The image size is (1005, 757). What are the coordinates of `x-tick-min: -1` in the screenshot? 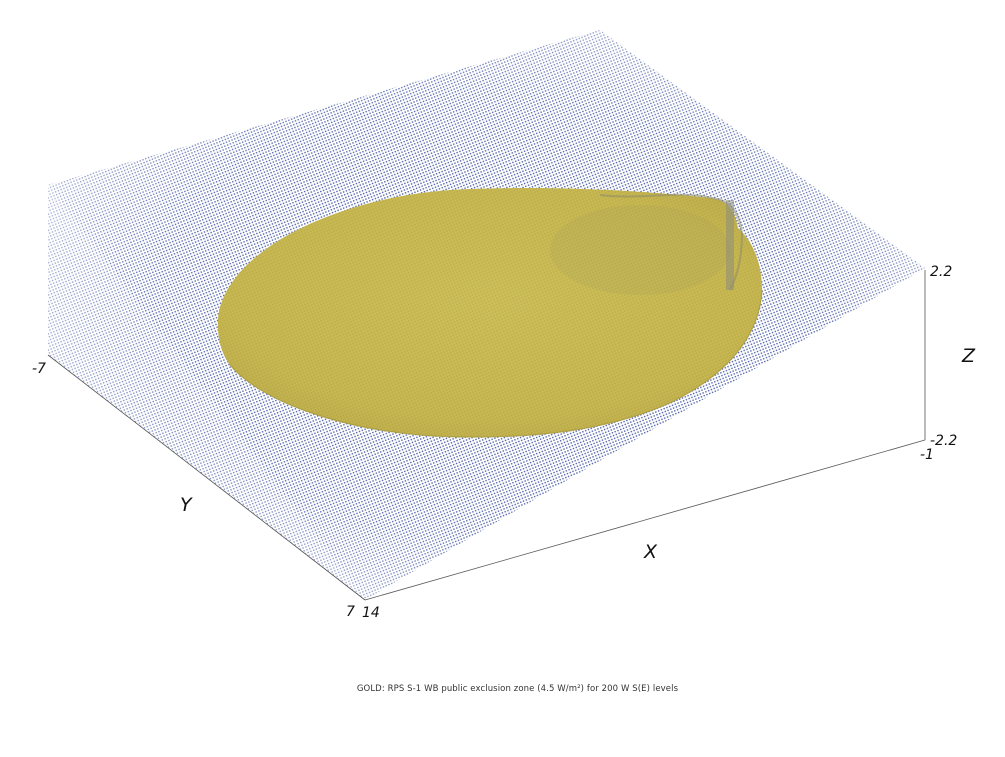 It's located at (927, 455).